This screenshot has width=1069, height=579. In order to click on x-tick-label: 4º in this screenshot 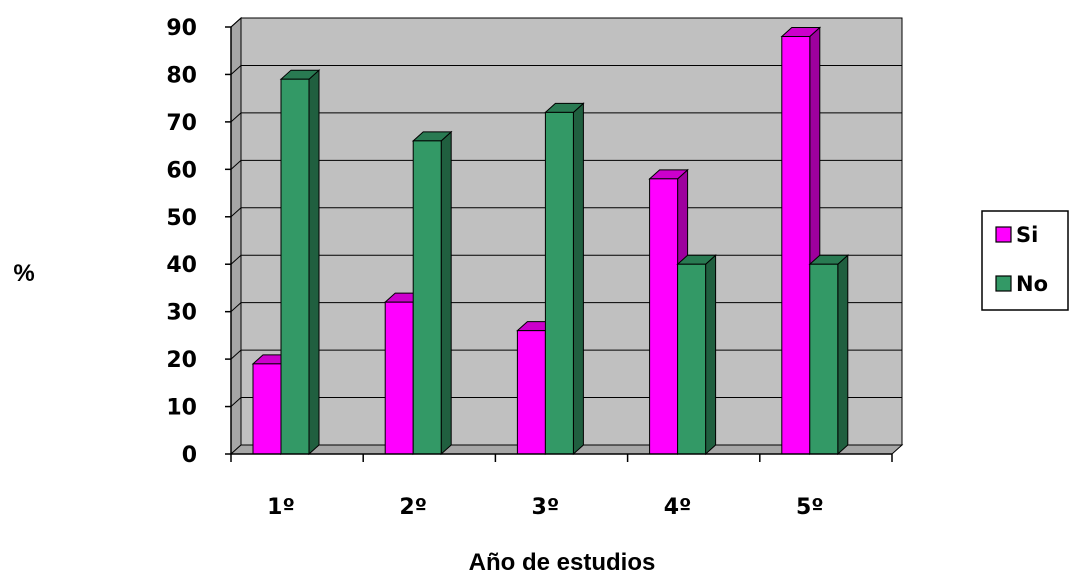, I will do `click(678, 507)`.